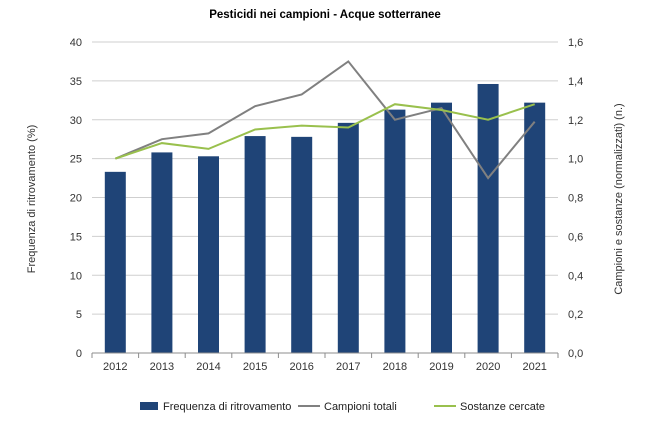 The width and height of the screenshot is (650, 425). I want to click on legend-swatch-bar, so click(149, 406).